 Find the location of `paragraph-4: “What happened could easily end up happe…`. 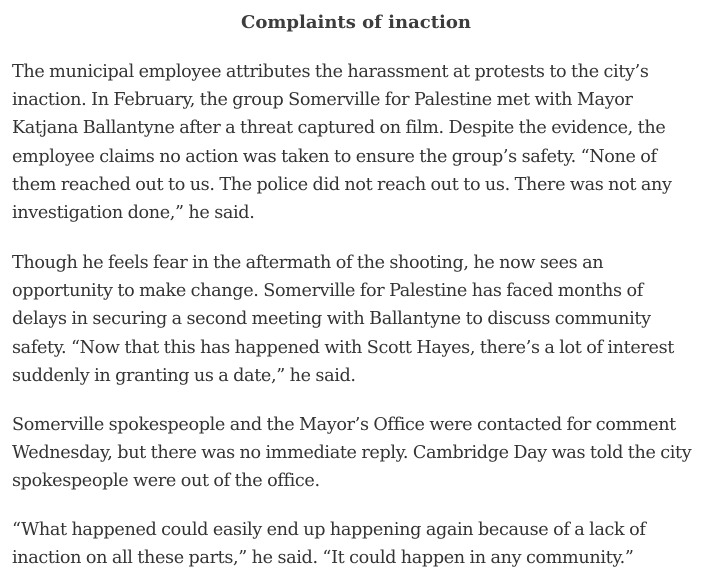

paragraph-4: “What happened could easily end up happe… is located at coordinates (329, 544).